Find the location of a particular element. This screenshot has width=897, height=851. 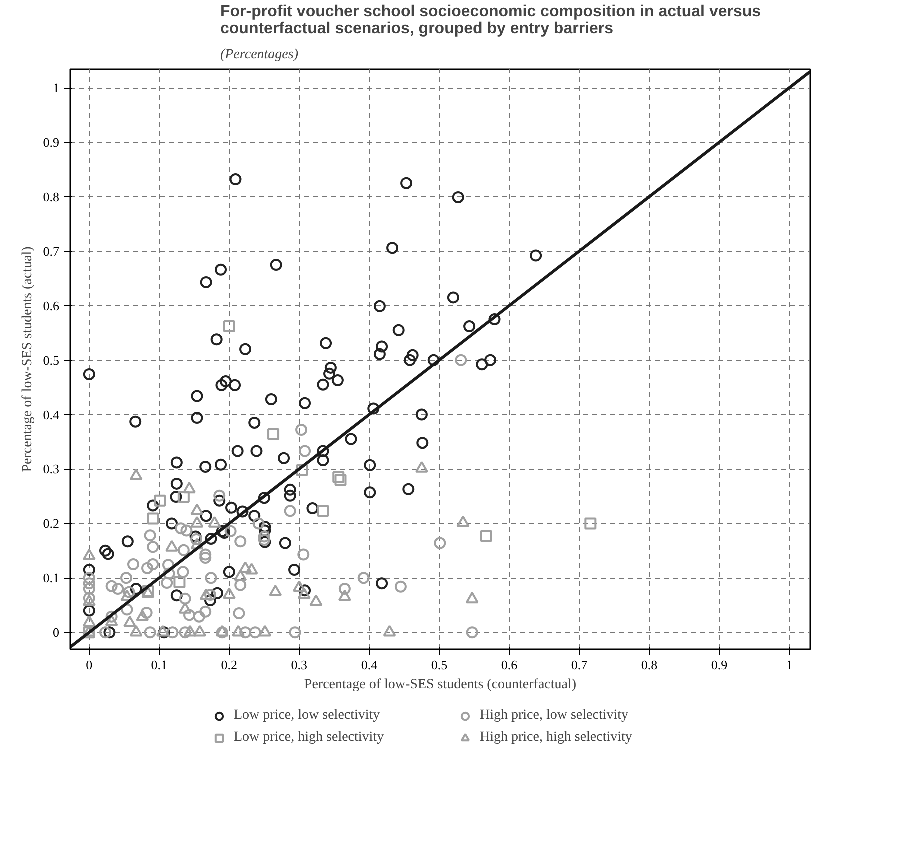

x-tick-label: 0.7 is located at coordinates (579, 665).